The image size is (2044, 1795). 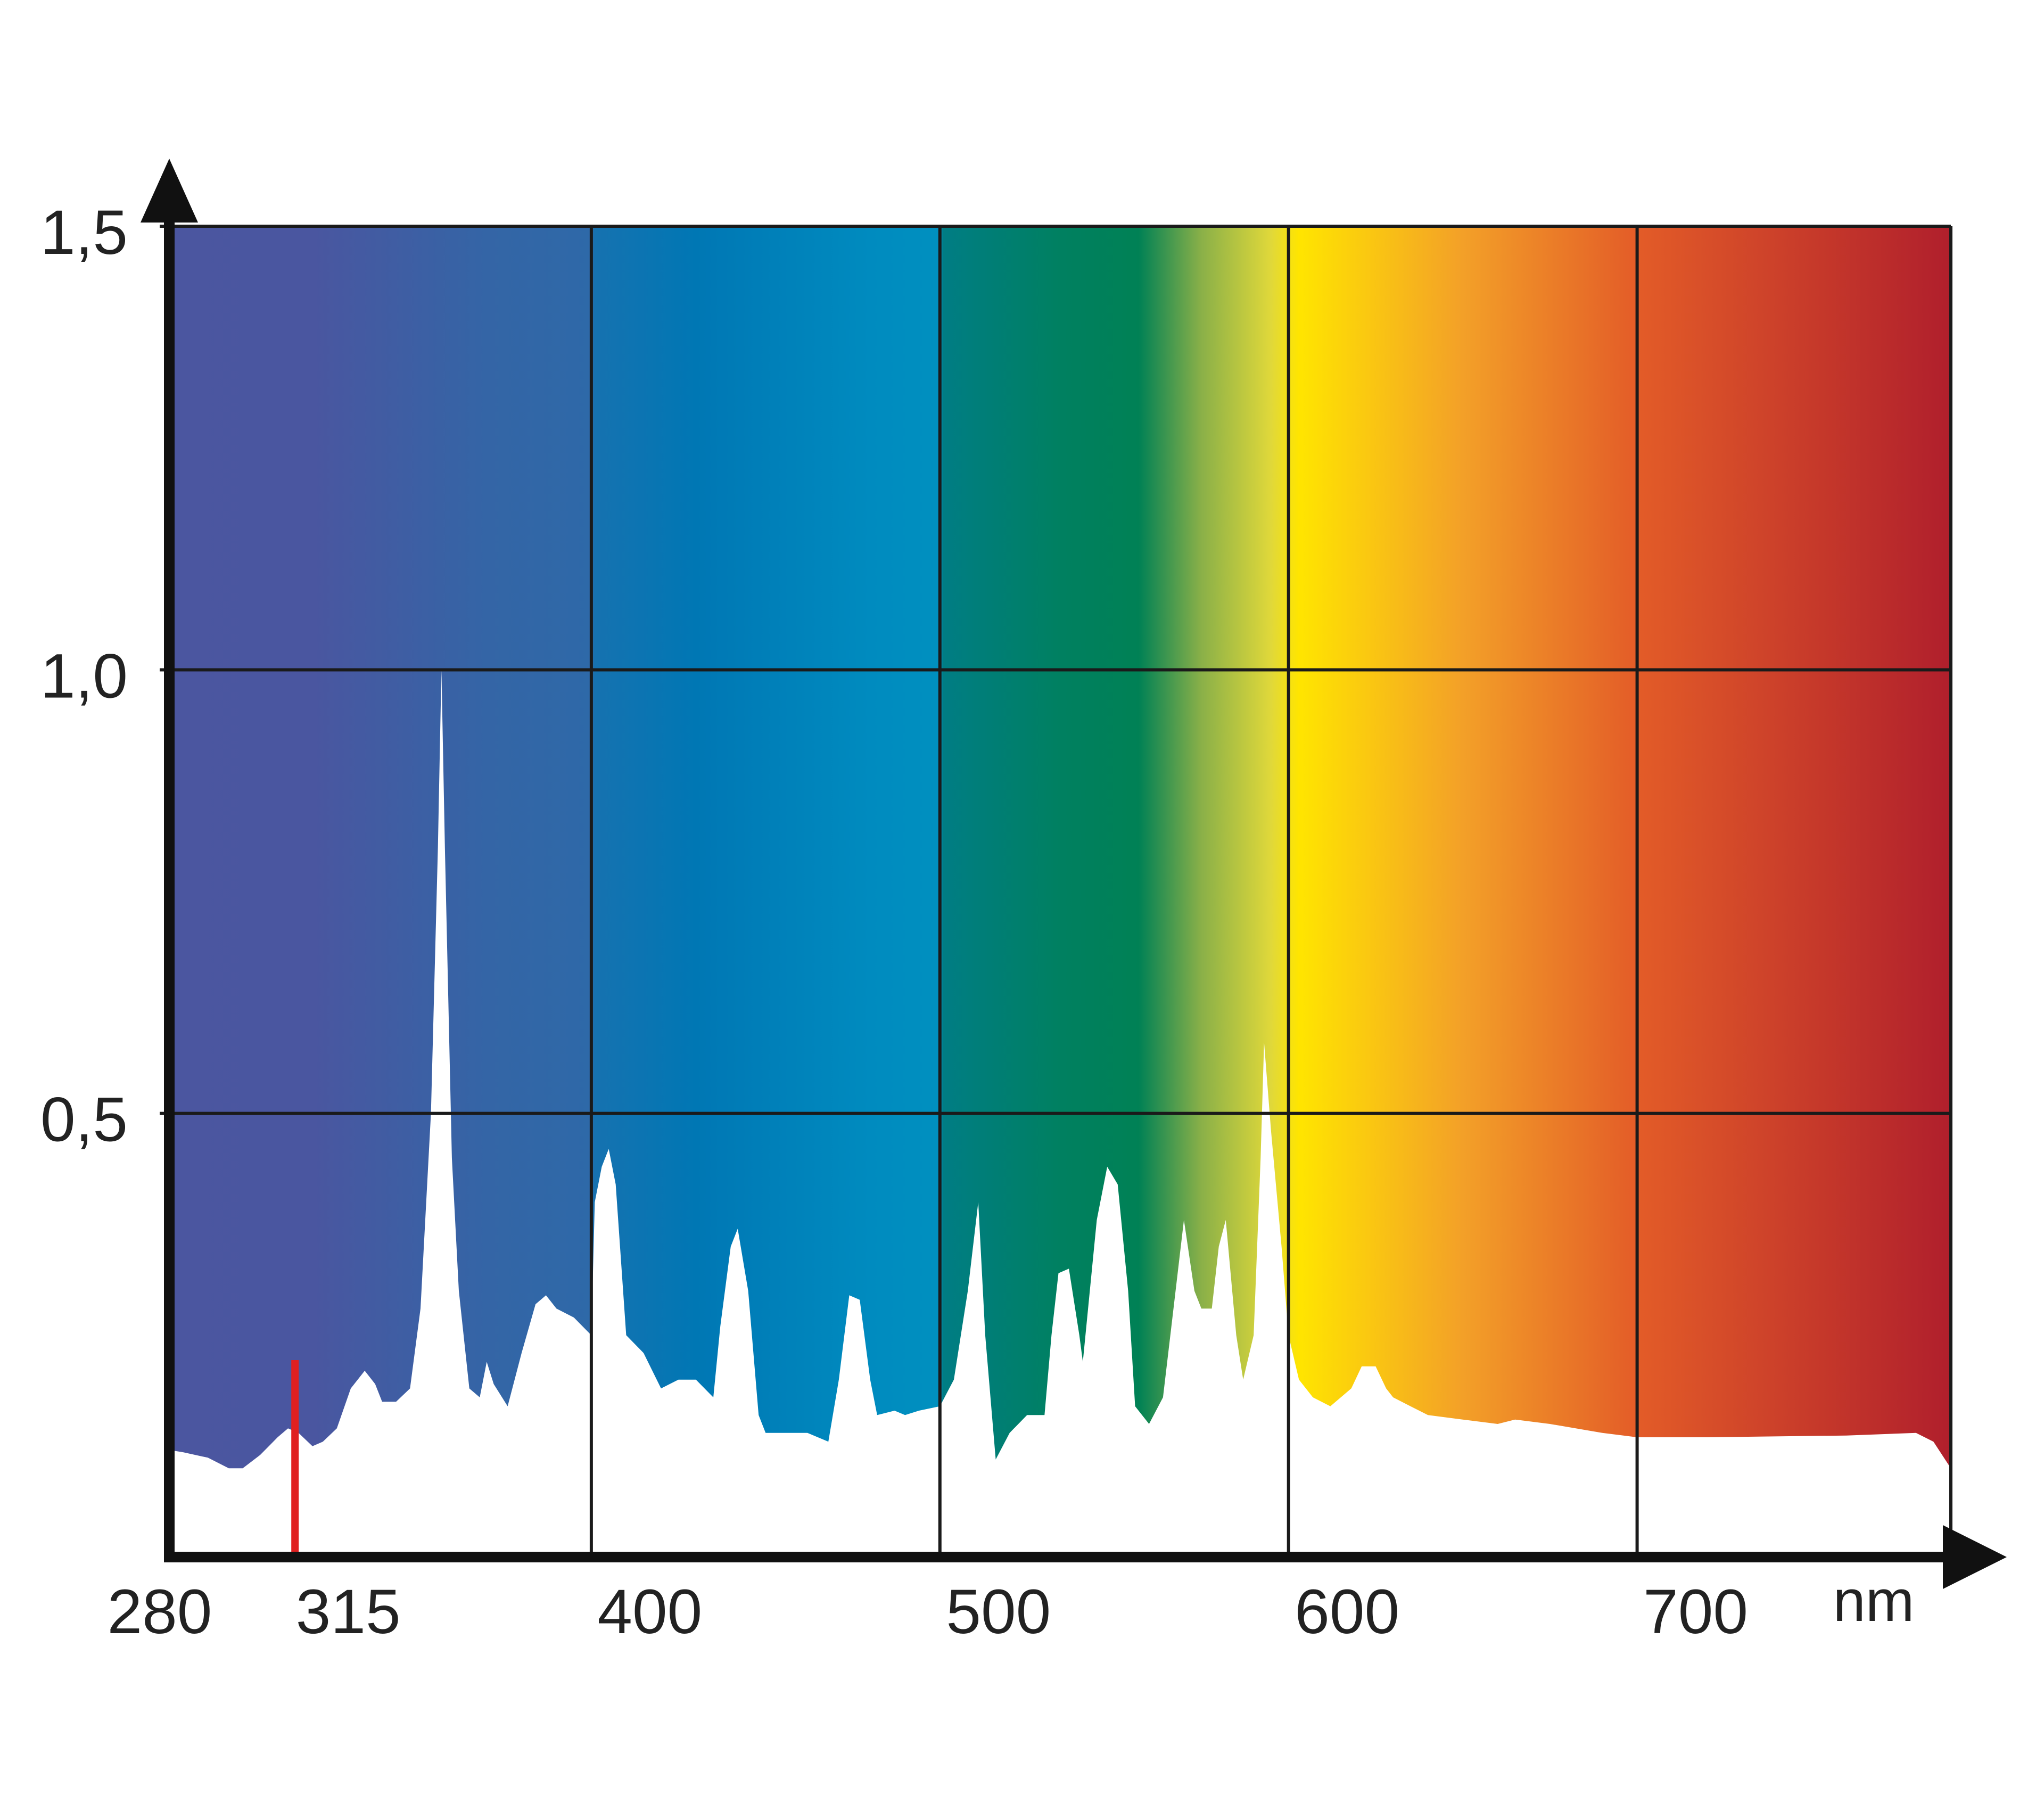 What do you see at coordinates (649, 1612) in the screenshot?
I see `x-tick-label: 400` at bounding box center [649, 1612].